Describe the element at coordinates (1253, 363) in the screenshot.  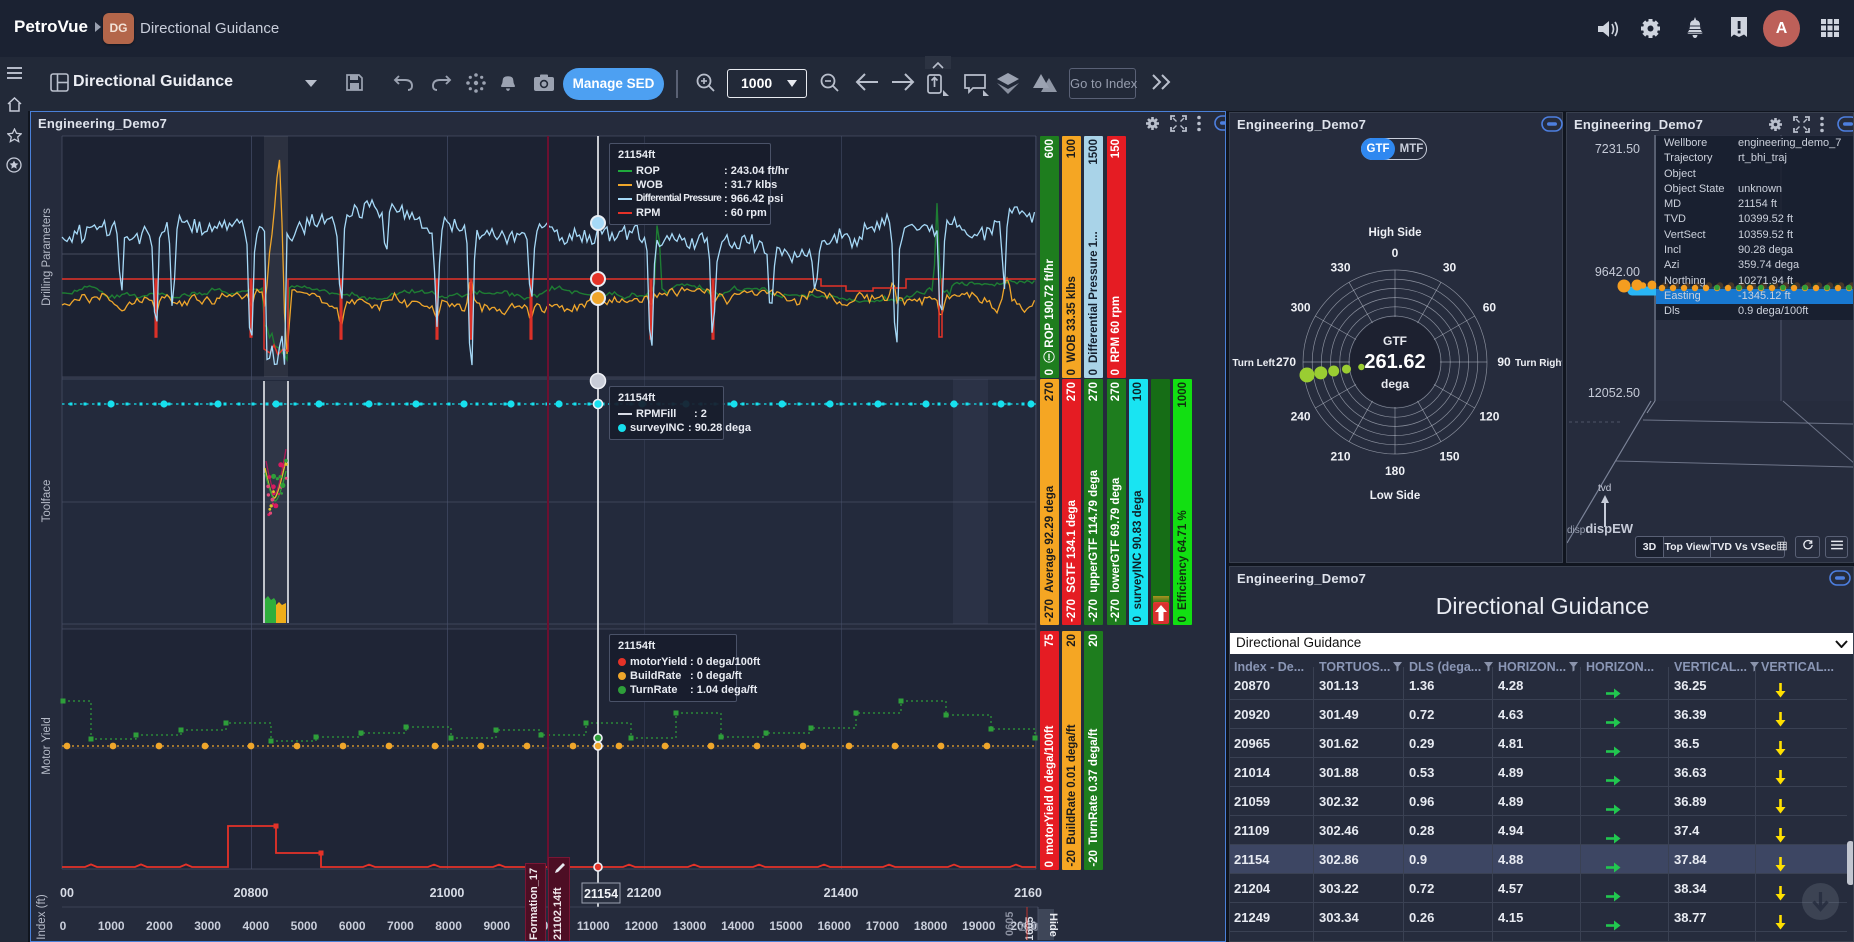
I see `svg-text: Turn Left` at that location.